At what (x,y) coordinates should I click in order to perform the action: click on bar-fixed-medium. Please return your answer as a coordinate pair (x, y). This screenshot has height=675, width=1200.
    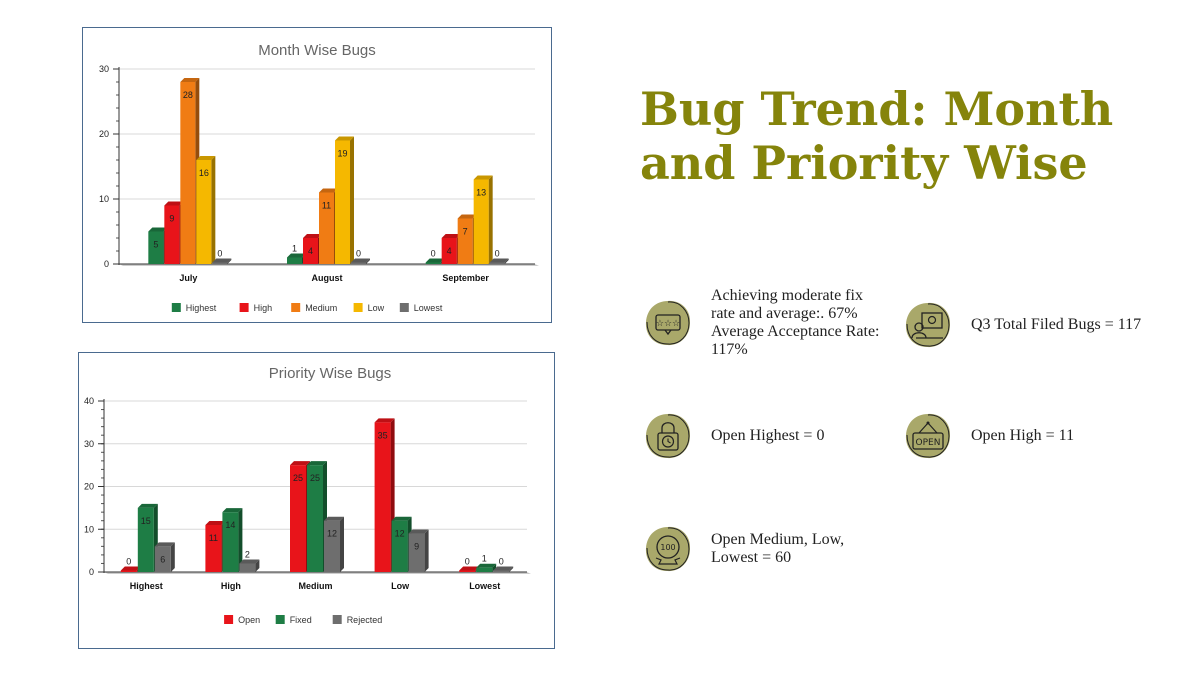
    Looking at the image, I should click on (315, 518).